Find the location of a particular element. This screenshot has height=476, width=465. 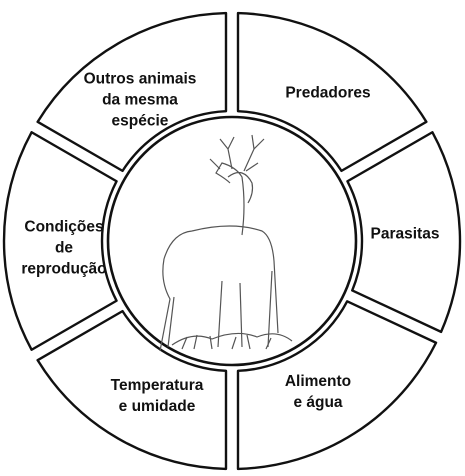

segment-reproducao is located at coordinates (60, 241).